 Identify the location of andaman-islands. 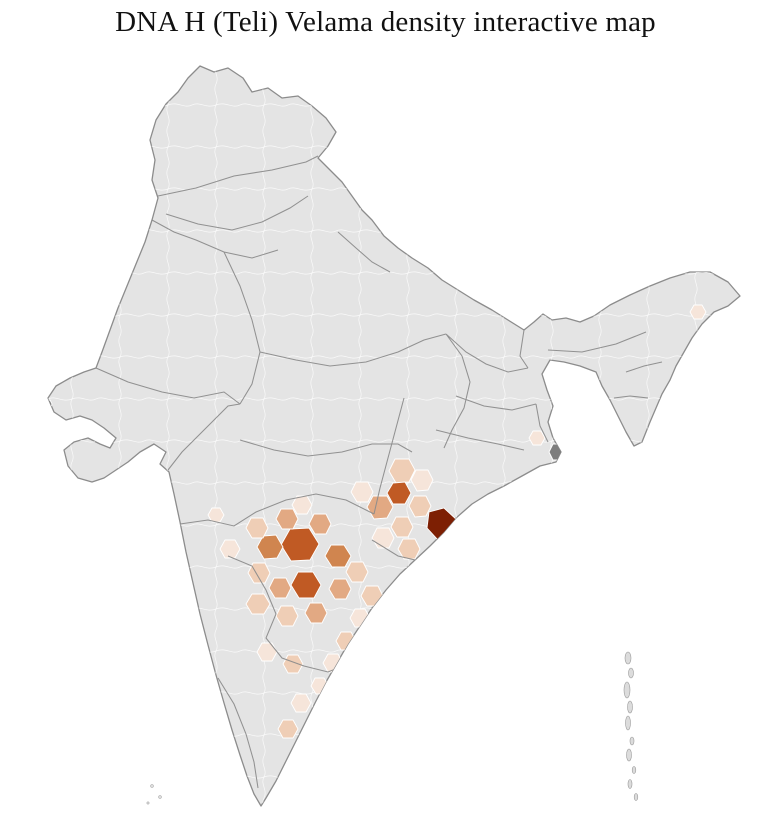
(631, 726).